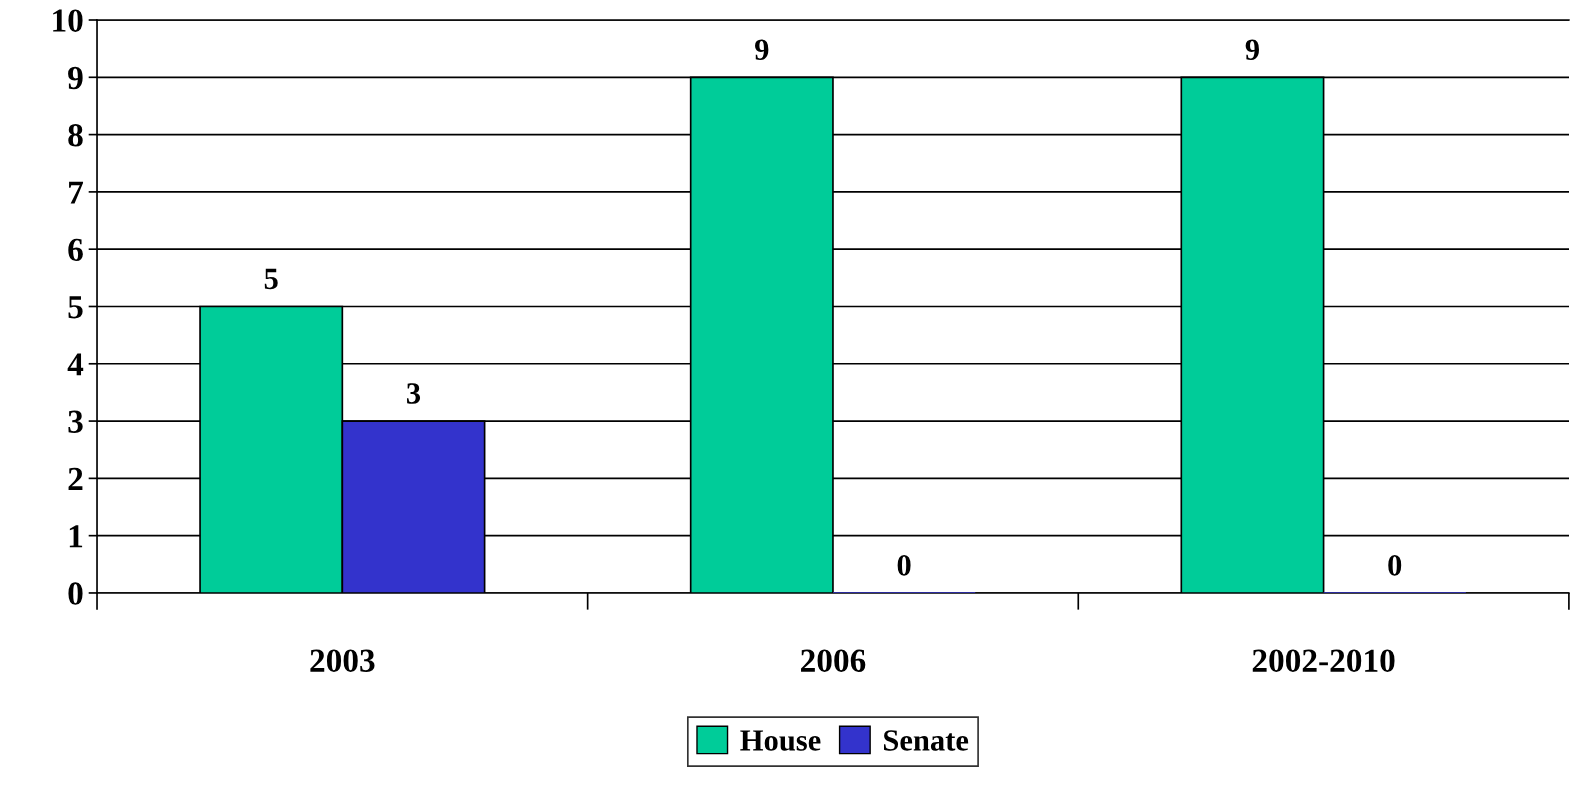 The image size is (1570, 794). What do you see at coordinates (75, 78) in the screenshot?
I see `y-tick-label: 9` at bounding box center [75, 78].